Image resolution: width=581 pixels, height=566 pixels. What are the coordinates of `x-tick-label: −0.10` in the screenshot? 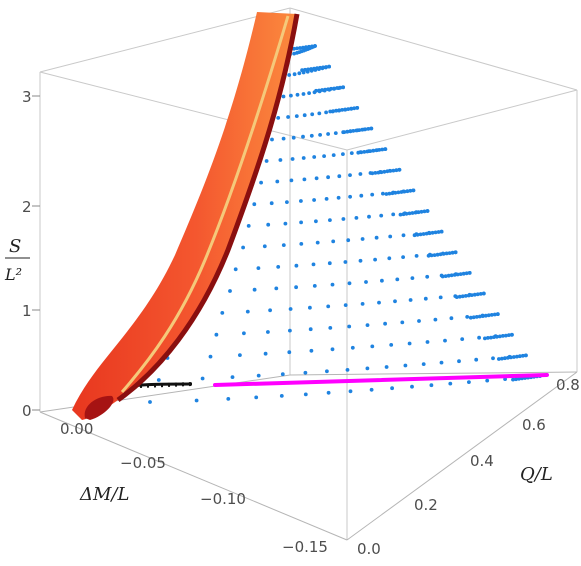 It's located at (223, 499).